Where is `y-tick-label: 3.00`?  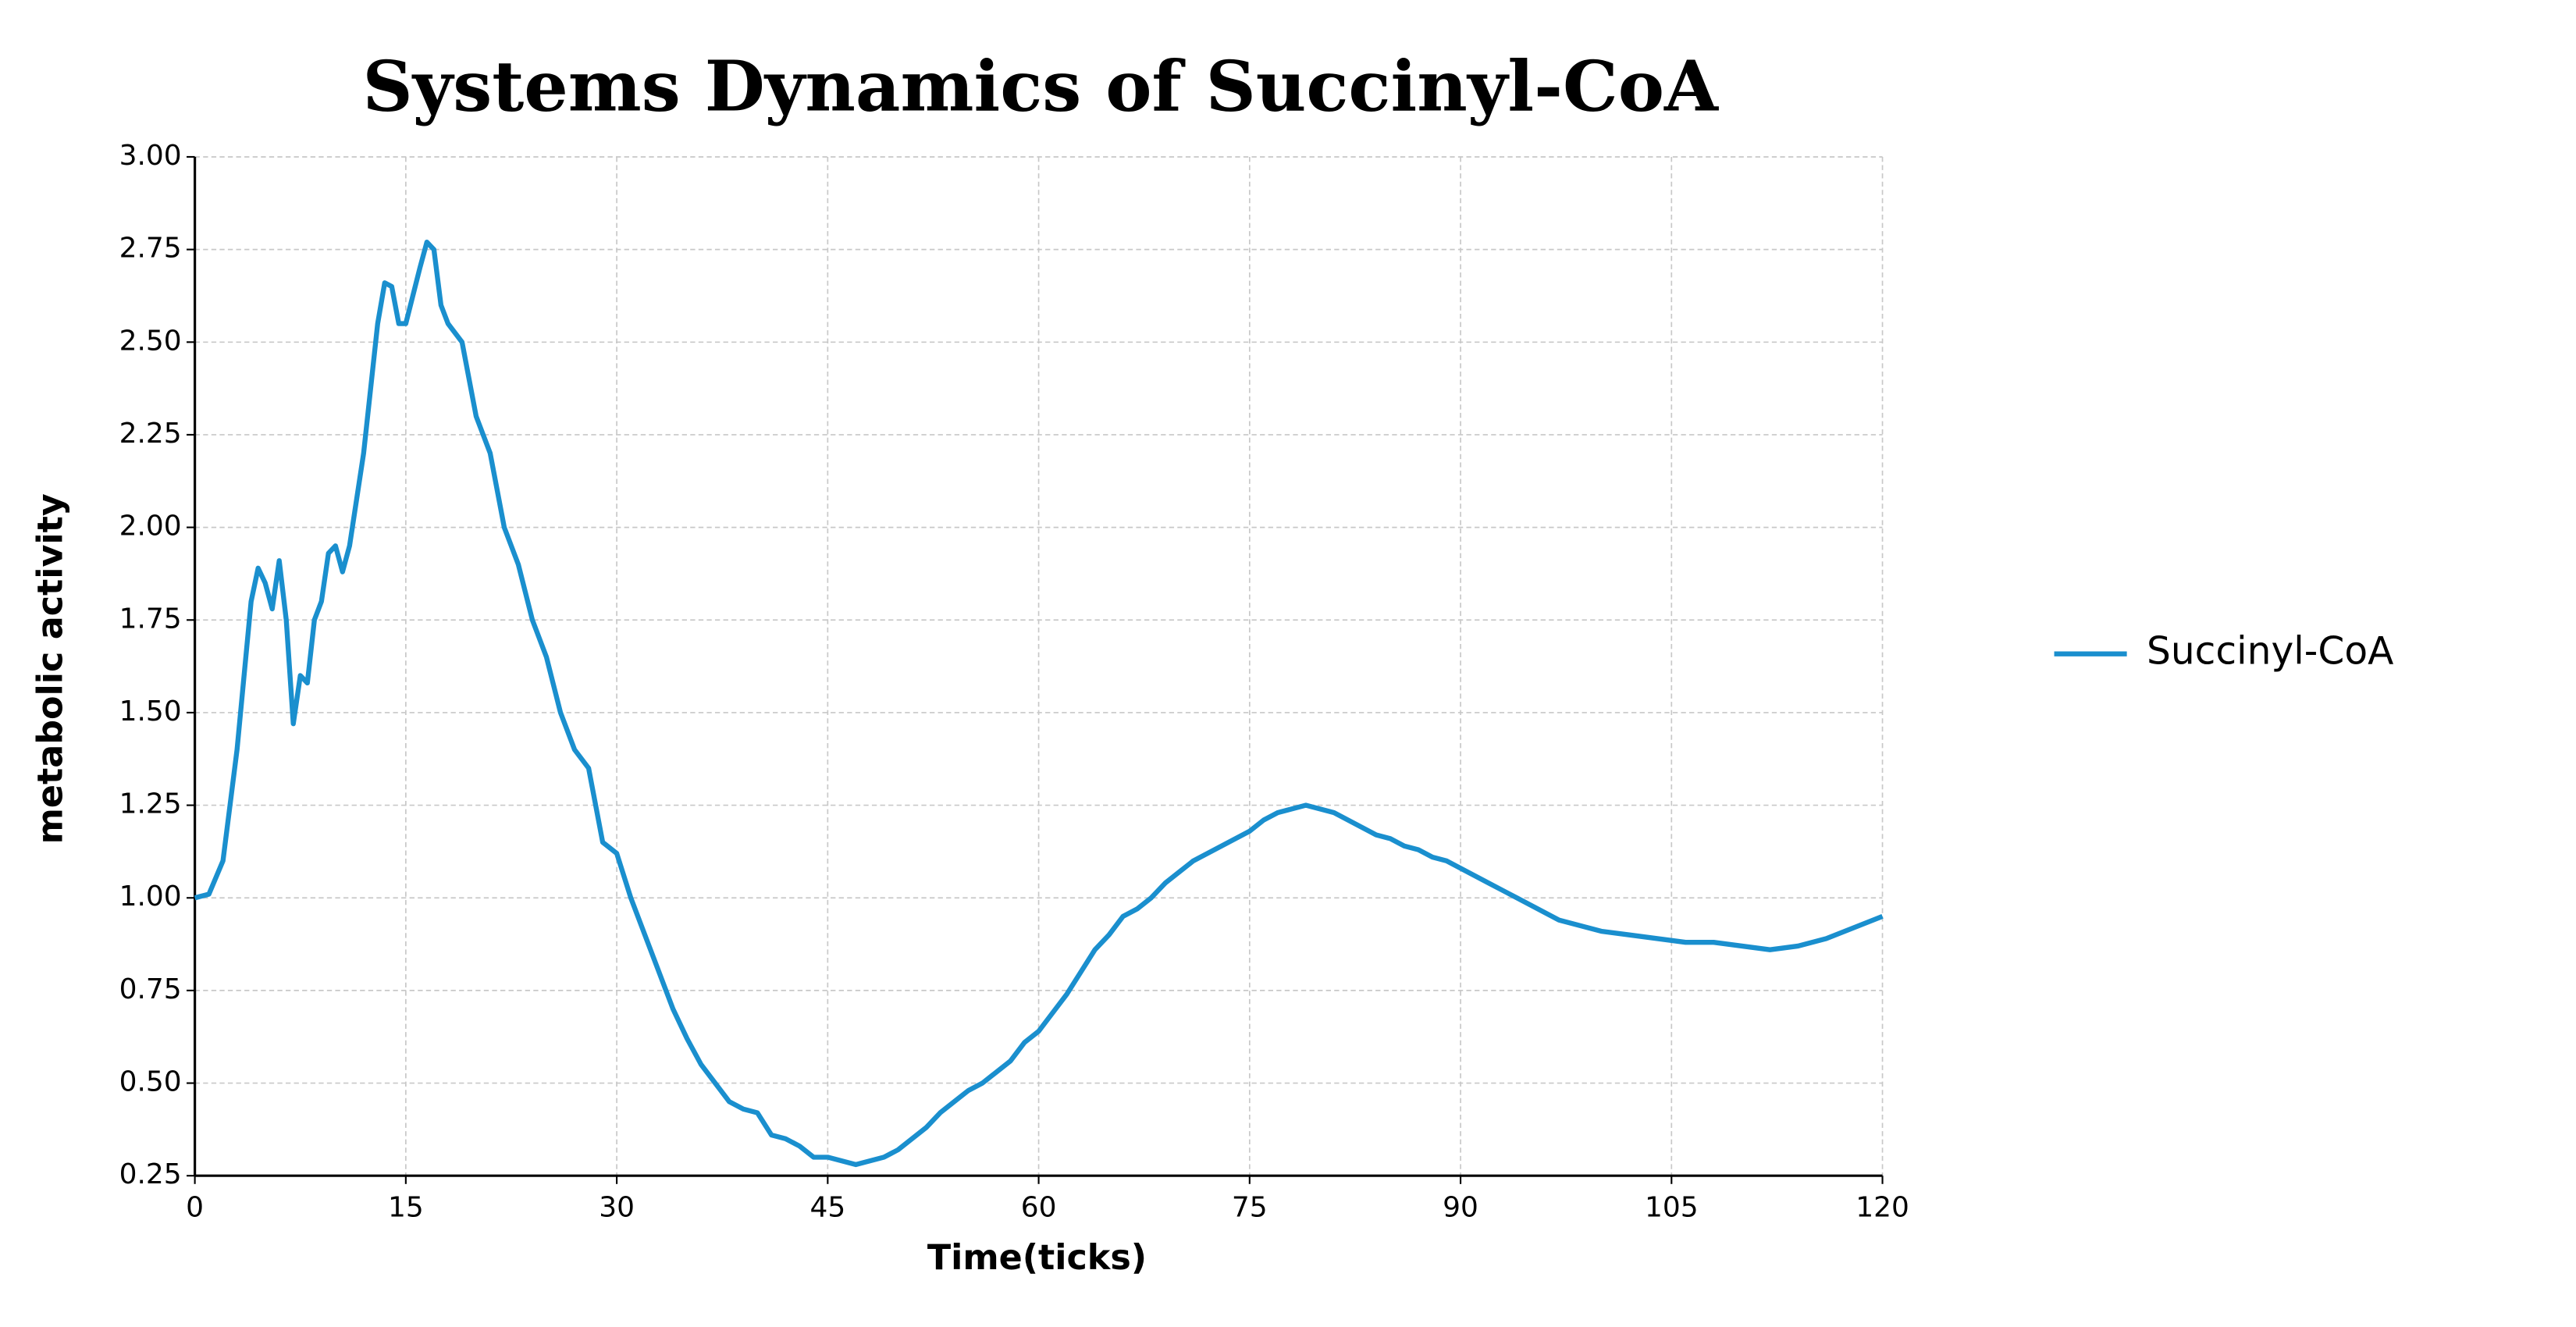 y-tick-label: 3.00 is located at coordinates (150, 156).